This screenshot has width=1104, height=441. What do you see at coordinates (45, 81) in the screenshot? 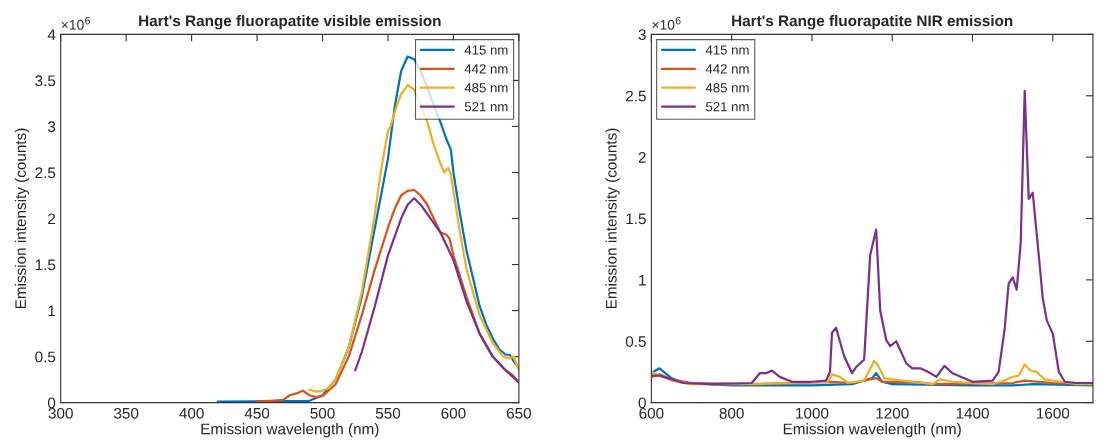
I see `y-tick-label: 3.5` at bounding box center [45, 81].